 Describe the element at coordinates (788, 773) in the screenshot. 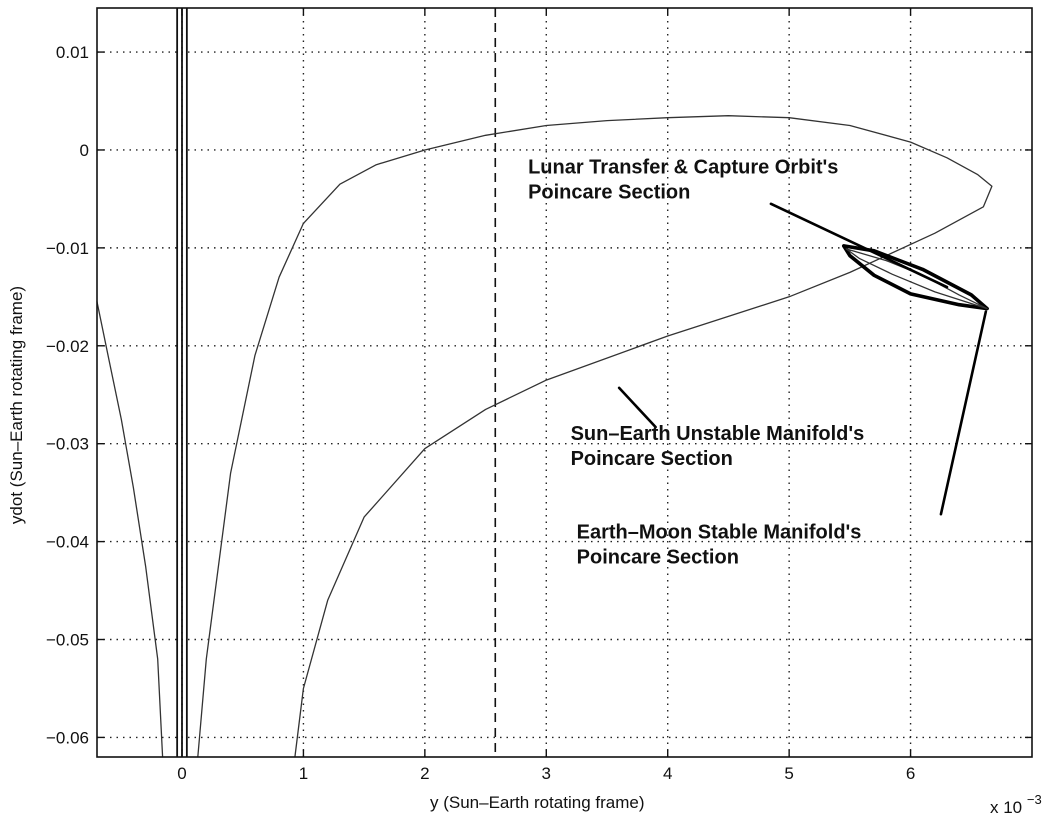

I see `x-tick-label: 5` at that location.